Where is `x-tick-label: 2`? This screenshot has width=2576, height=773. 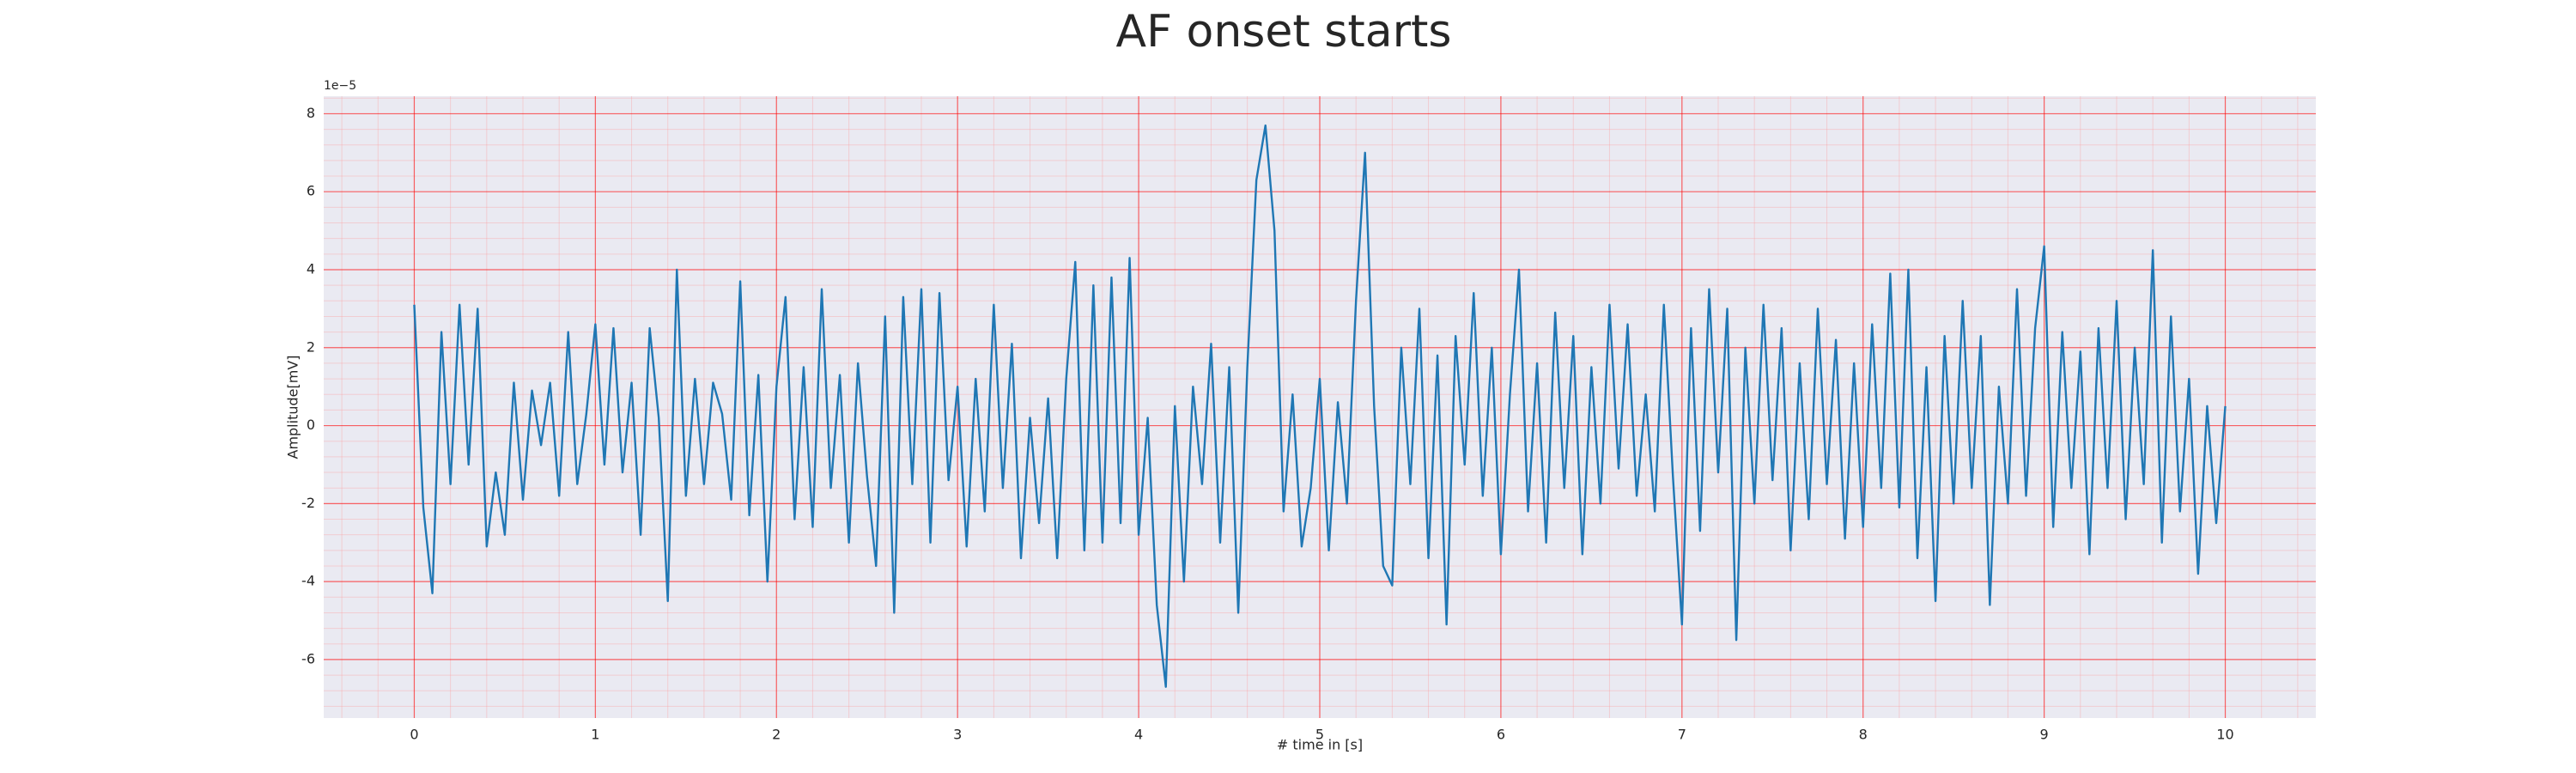
x-tick-label: 2 is located at coordinates (777, 735).